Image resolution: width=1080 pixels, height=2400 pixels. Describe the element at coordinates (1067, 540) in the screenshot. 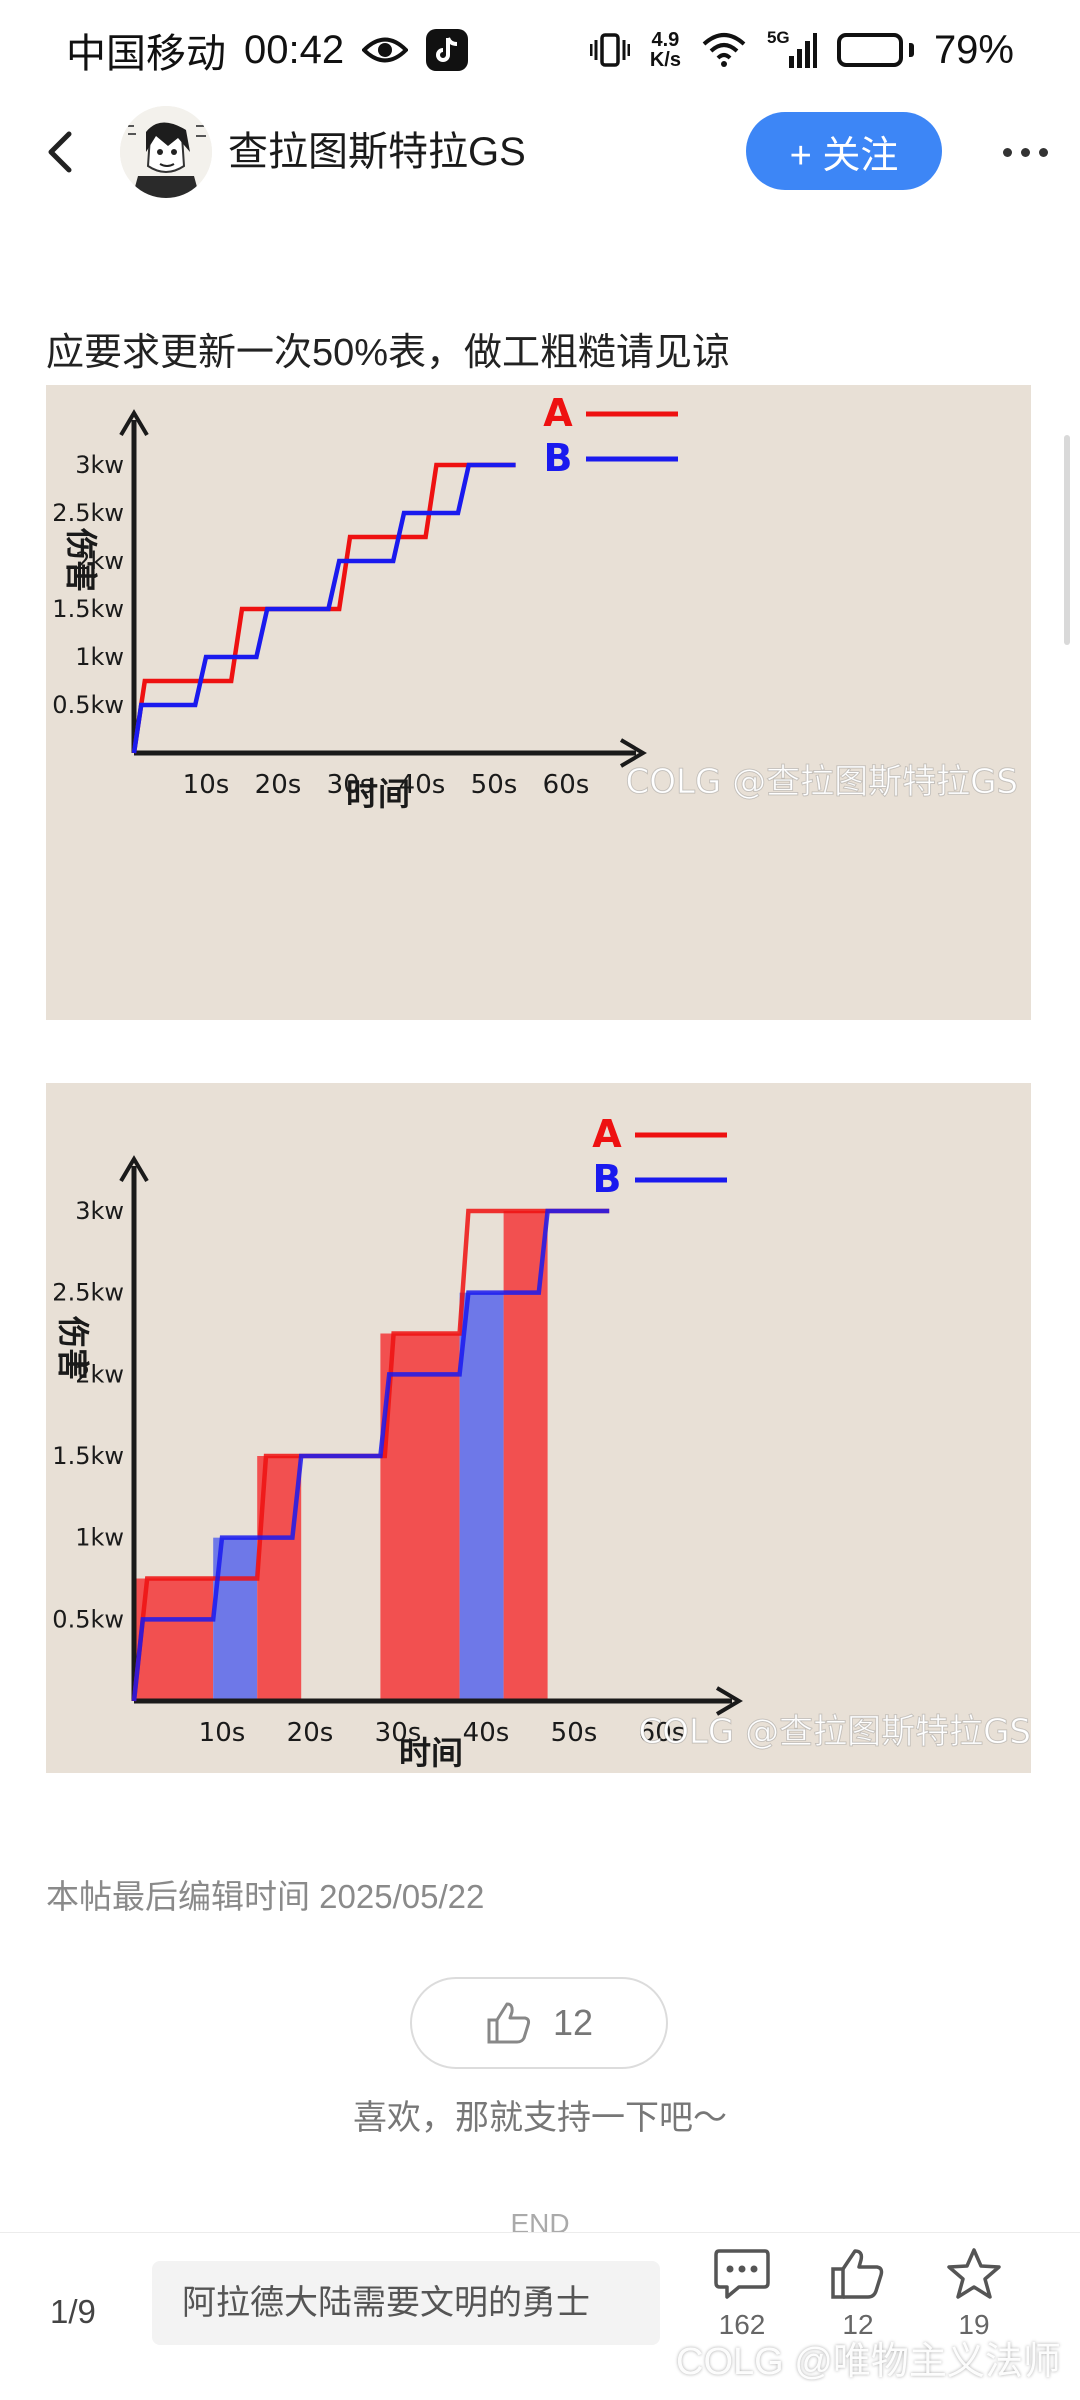

I see `scroll-indicator` at that location.